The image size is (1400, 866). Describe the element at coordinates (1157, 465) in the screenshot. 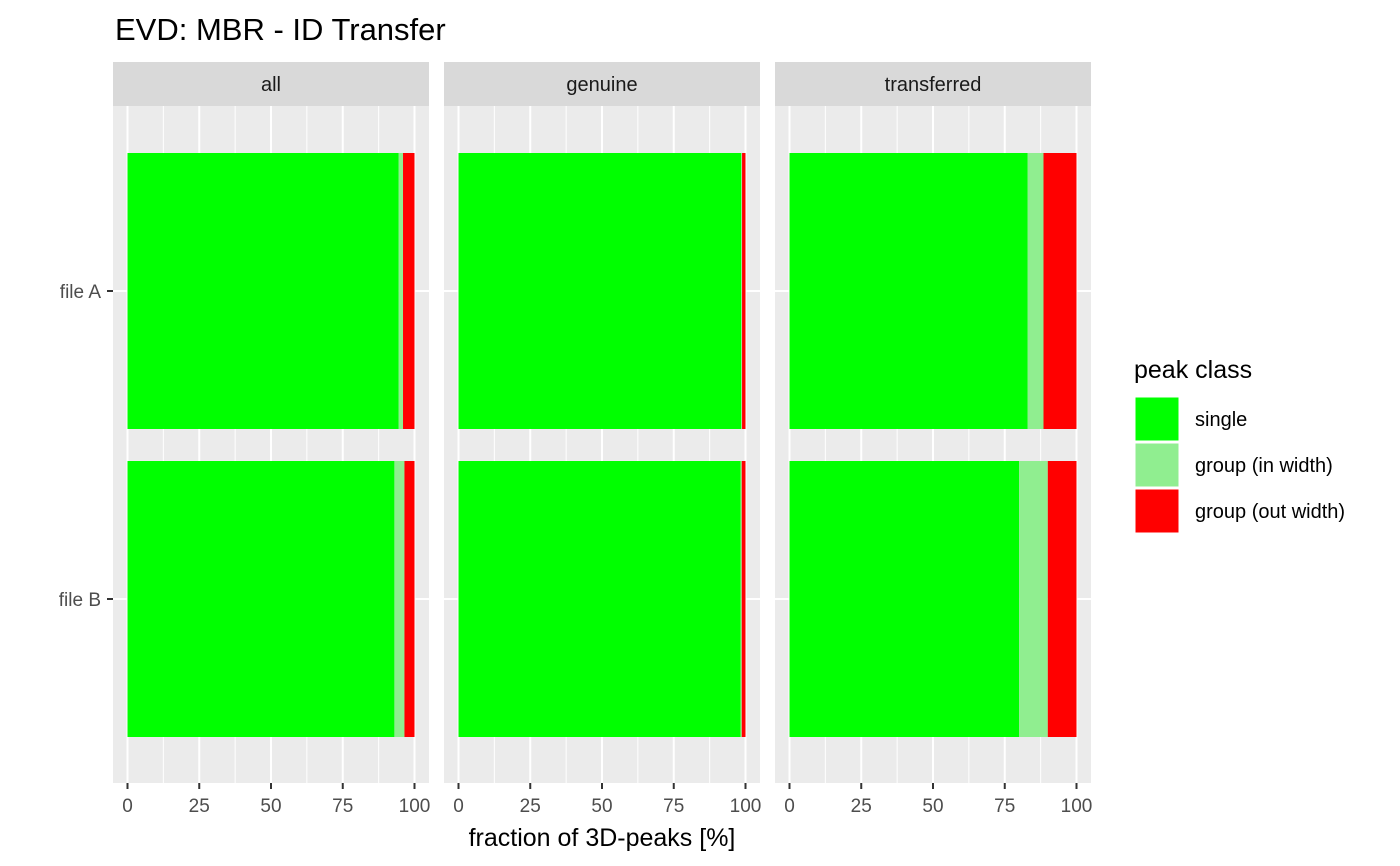

I see `legend-key-group-in-width` at that location.